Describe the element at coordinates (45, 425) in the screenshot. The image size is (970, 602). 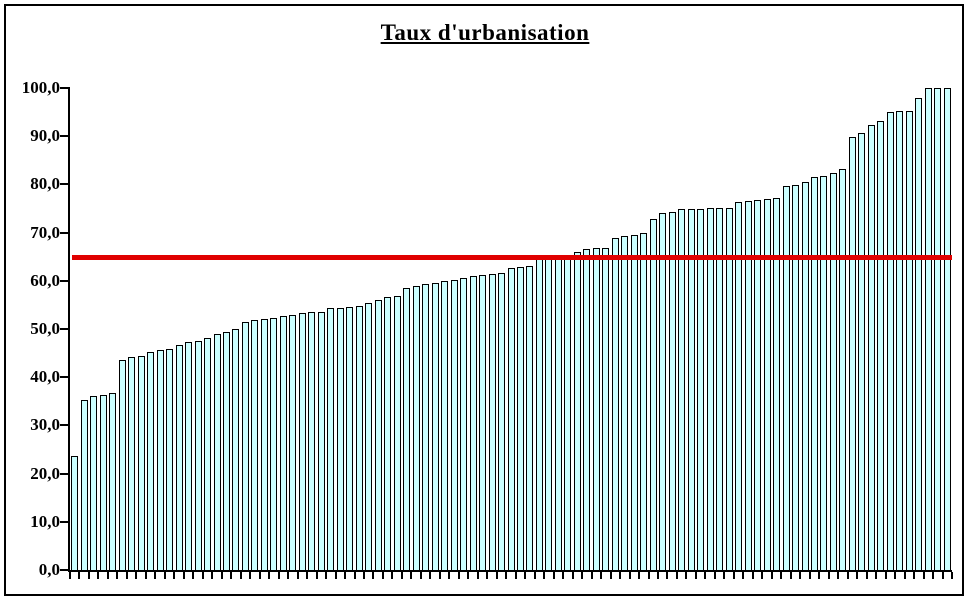
I see `y-axis-label: 30,0` at that location.